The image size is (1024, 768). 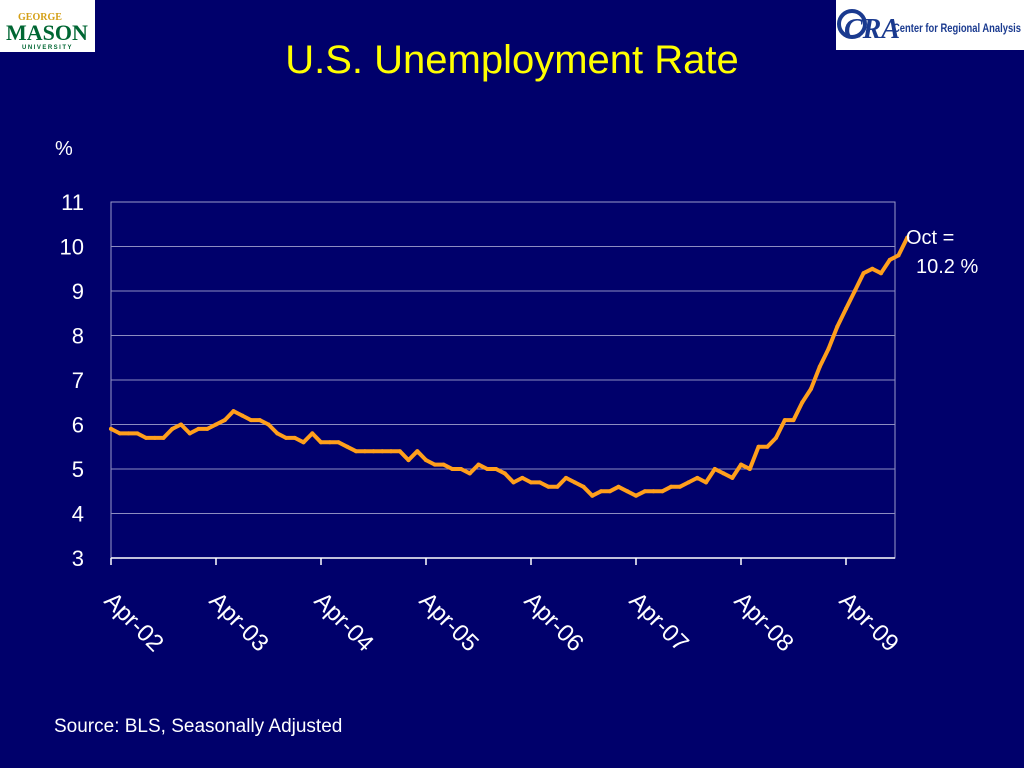 What do you see at coordinates (764, 622) in the screenshot?
I see `x-tick-label: Apr-08` at bounding box center [764, 622].